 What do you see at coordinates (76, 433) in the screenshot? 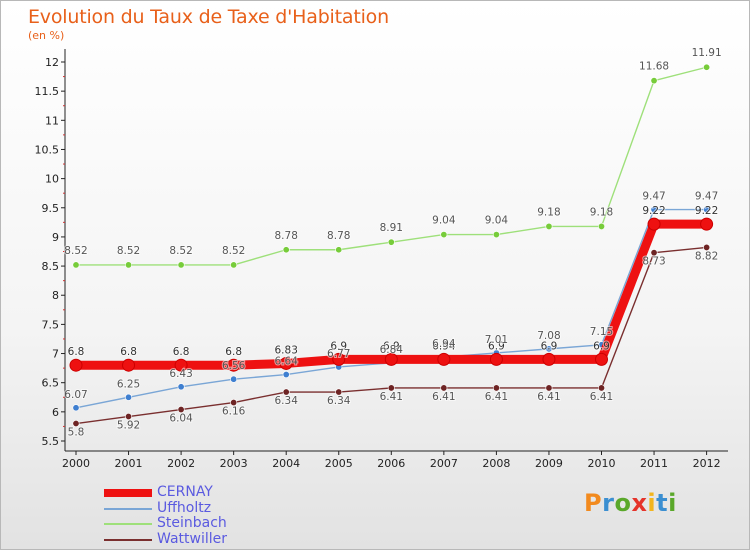
I see `data-label-wattwiller: 5.8` at bounding box center [76, 433].